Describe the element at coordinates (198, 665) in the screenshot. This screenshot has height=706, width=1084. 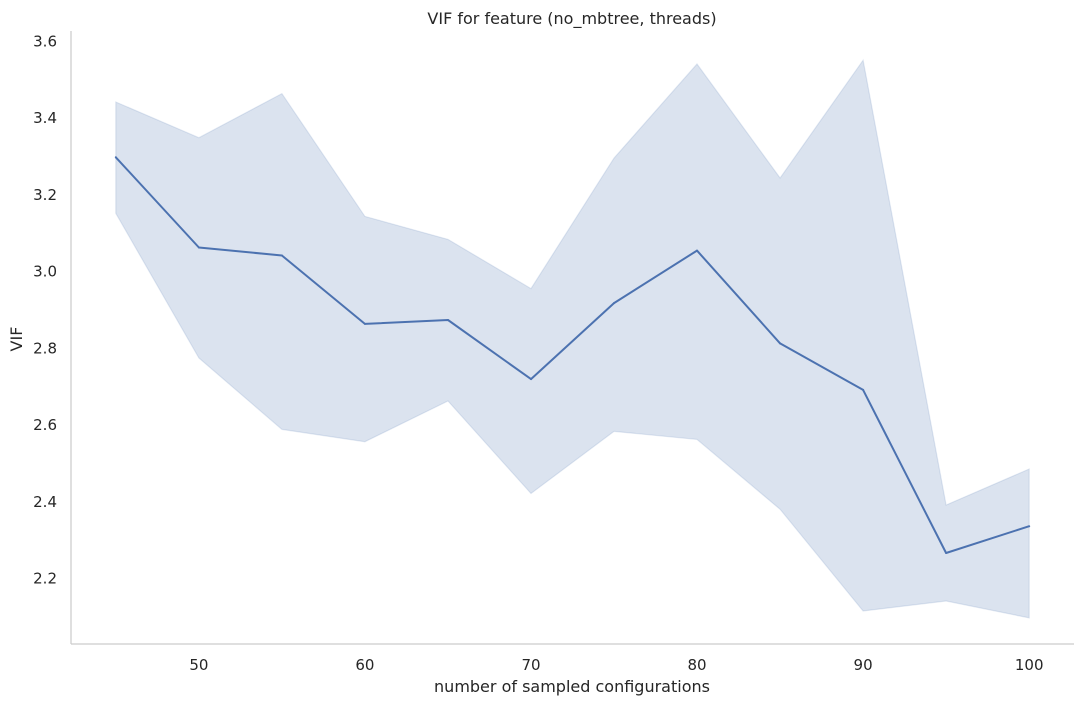
I see `x-tick-label: 50` at that location.